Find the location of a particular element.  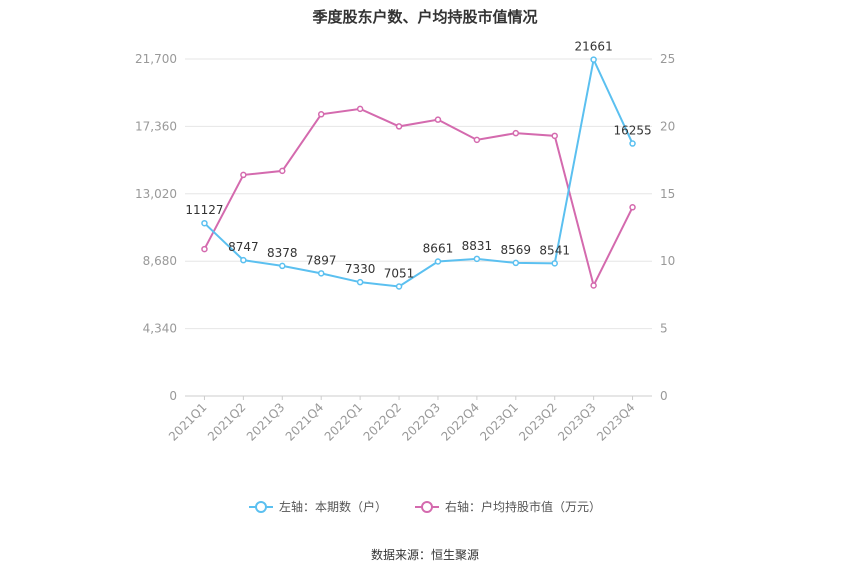

legend-item-left-series: 左轴：本期数（户） is located at coordinates (317, 506).